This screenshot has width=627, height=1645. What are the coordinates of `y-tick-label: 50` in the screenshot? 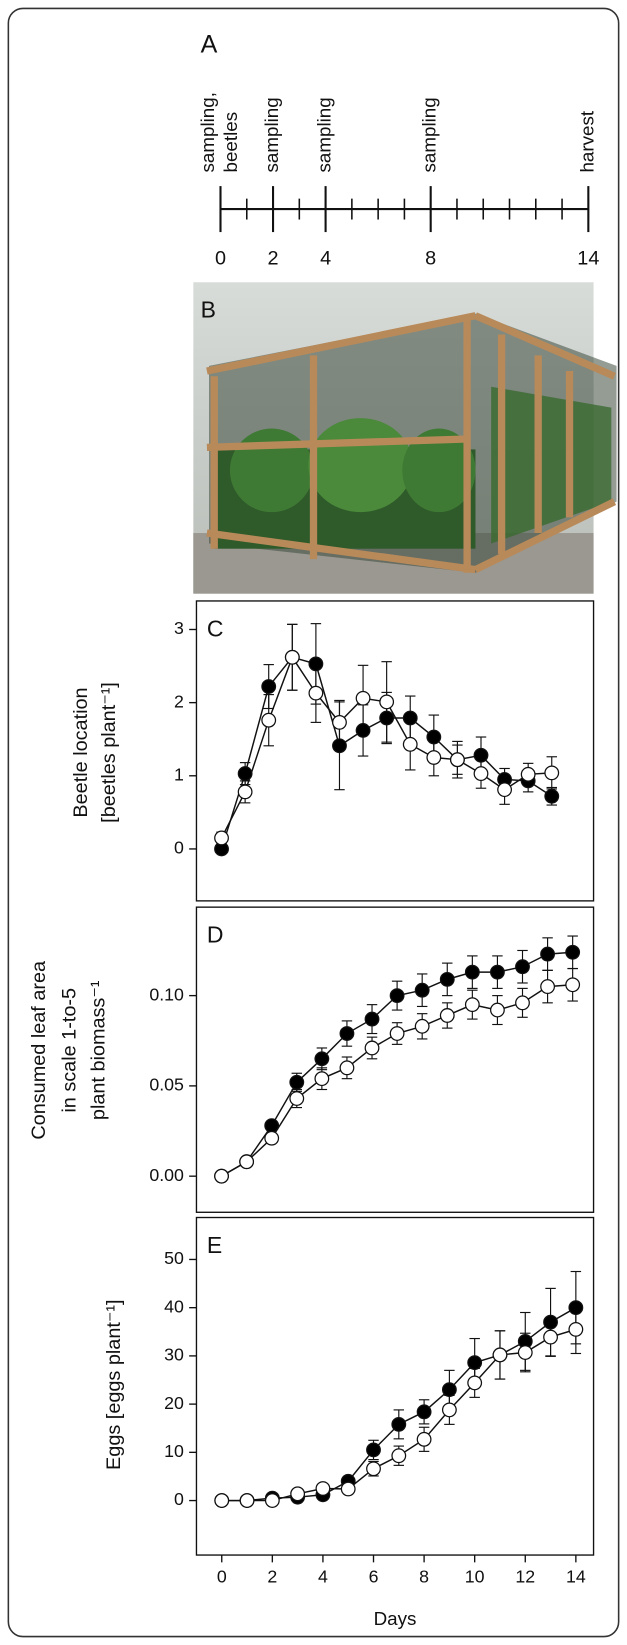 It's located at (174, 1258).